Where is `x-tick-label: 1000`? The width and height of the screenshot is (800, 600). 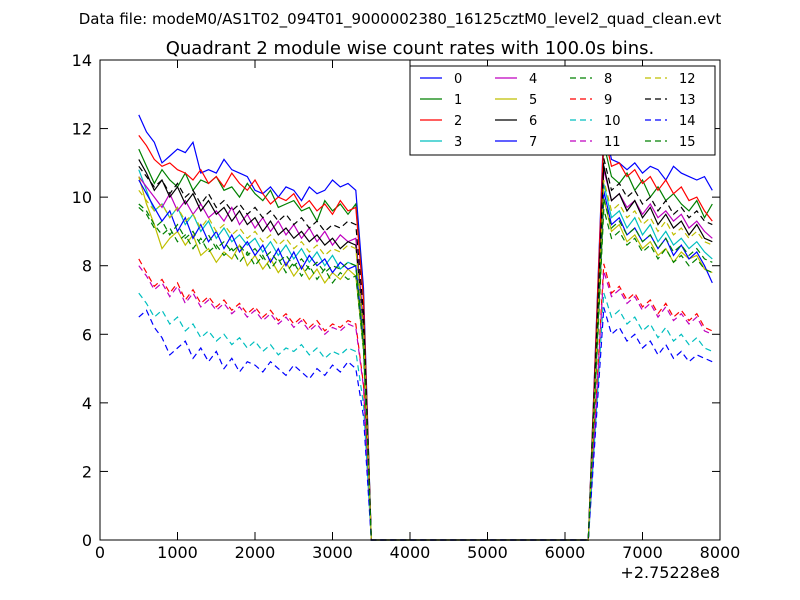
x-tick-label: 1000 is located at coordinates (177, 552).